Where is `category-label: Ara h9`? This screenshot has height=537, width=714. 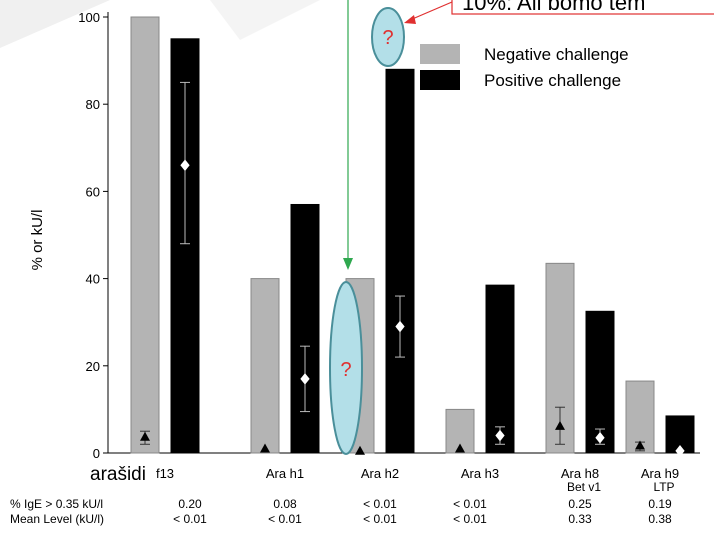
category-label: Ara h9 is located at coordinates (660, 473).